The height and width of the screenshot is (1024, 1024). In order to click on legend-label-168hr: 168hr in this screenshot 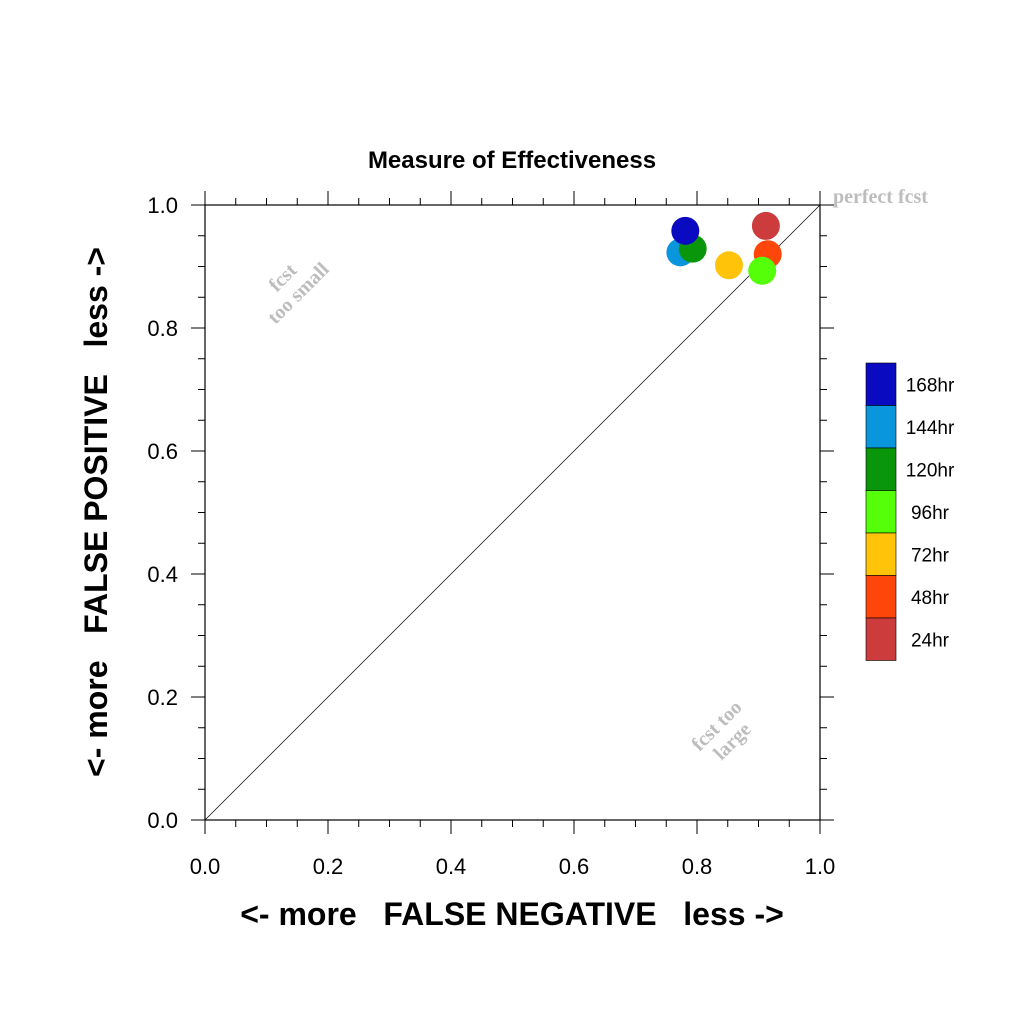, I will do `click(930, 385)`.